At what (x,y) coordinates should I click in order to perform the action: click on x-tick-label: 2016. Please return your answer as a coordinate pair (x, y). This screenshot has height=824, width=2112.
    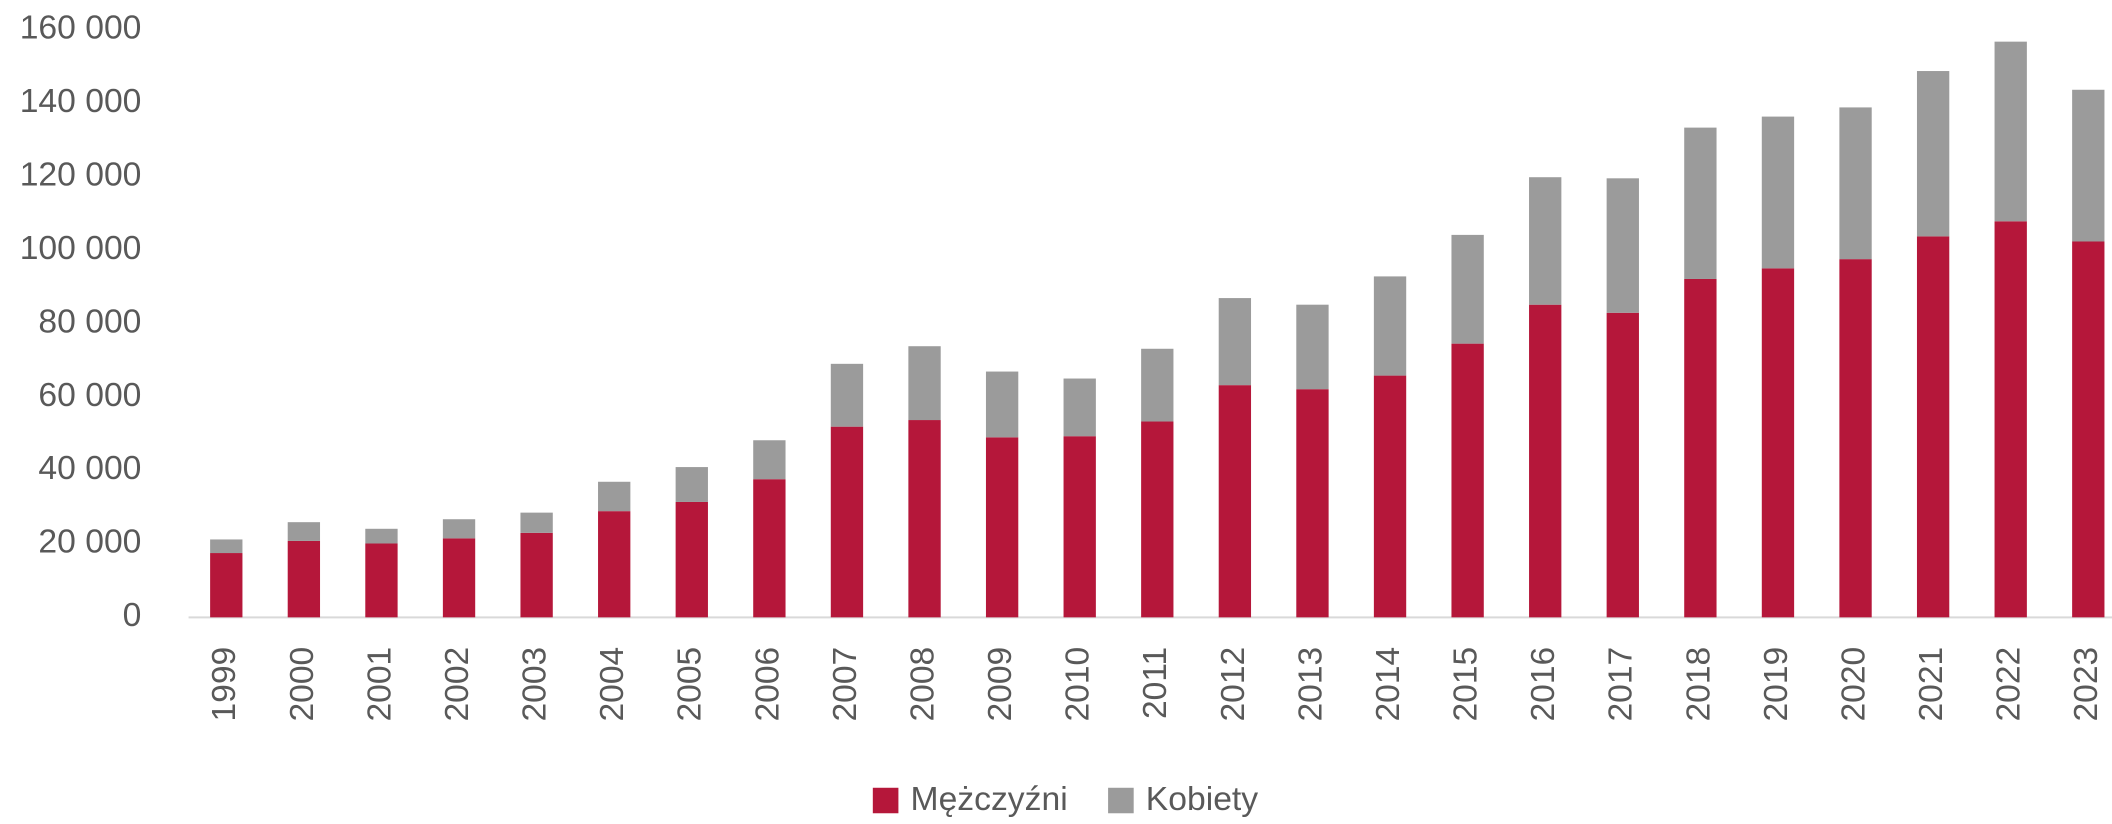
    Looking at the image, I should click on (1543, 684).